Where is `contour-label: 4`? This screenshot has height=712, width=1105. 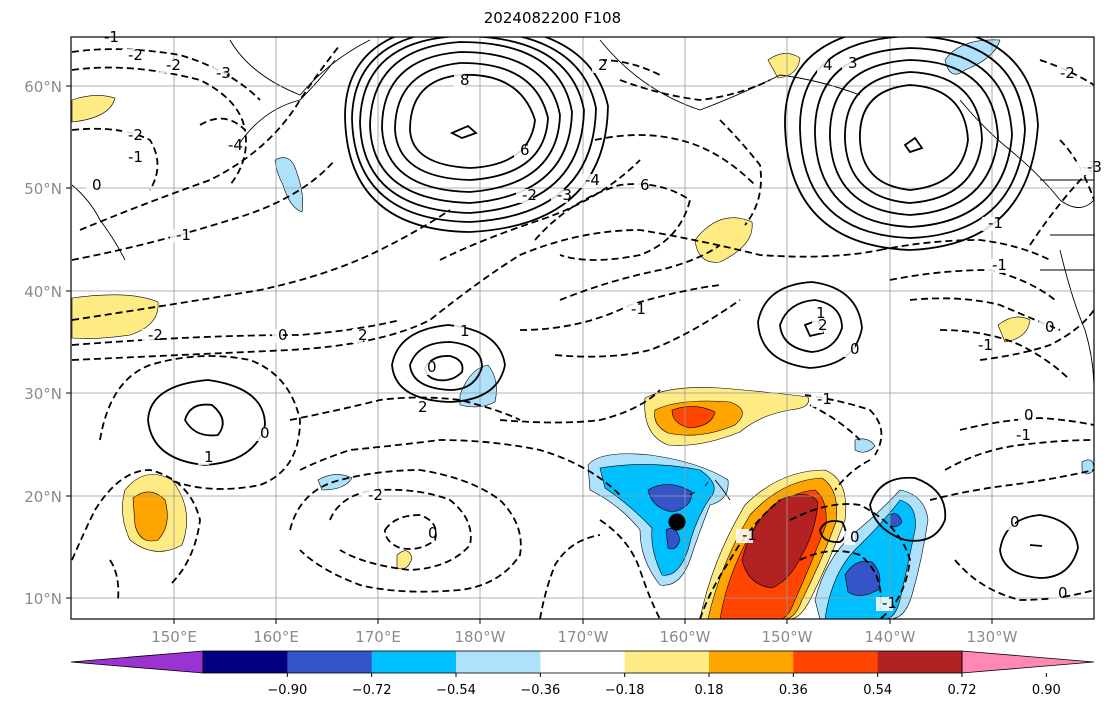
contour-label: 4 is located at coordinates (828, 65).